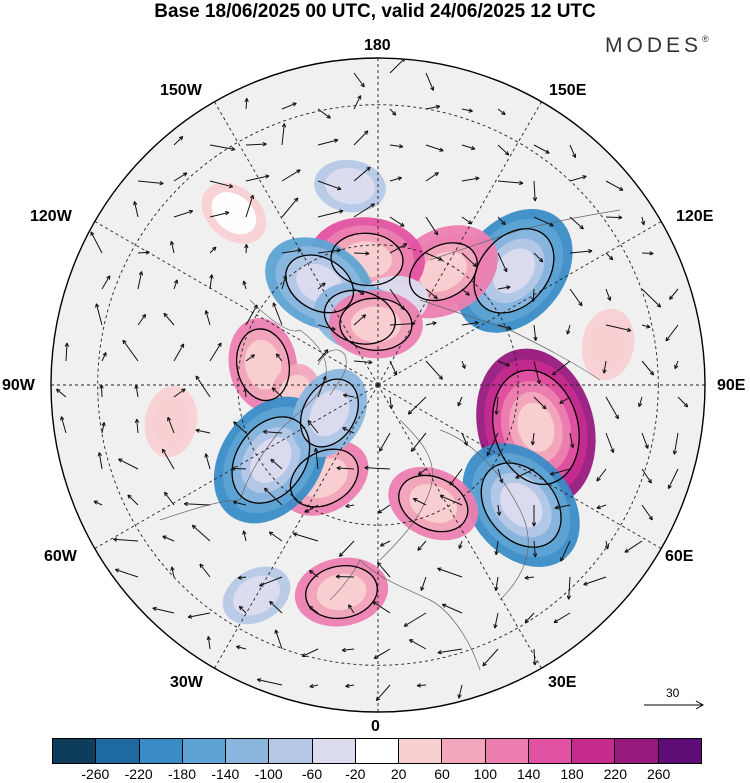  I want to click on label-lon-150w: 150W, so click(181, 90).